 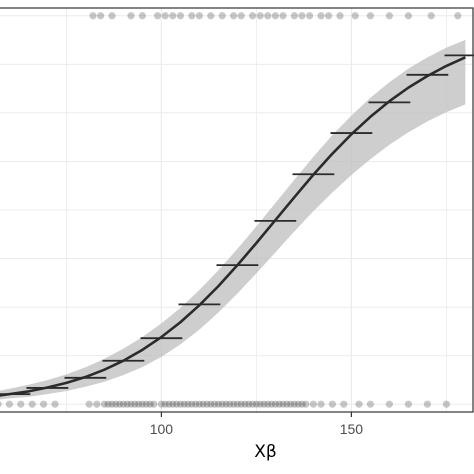 What do you see at coordinates (257, 424) in the screenshot?
I see `x-axis: 100 150` at bounding box center [257, 424].